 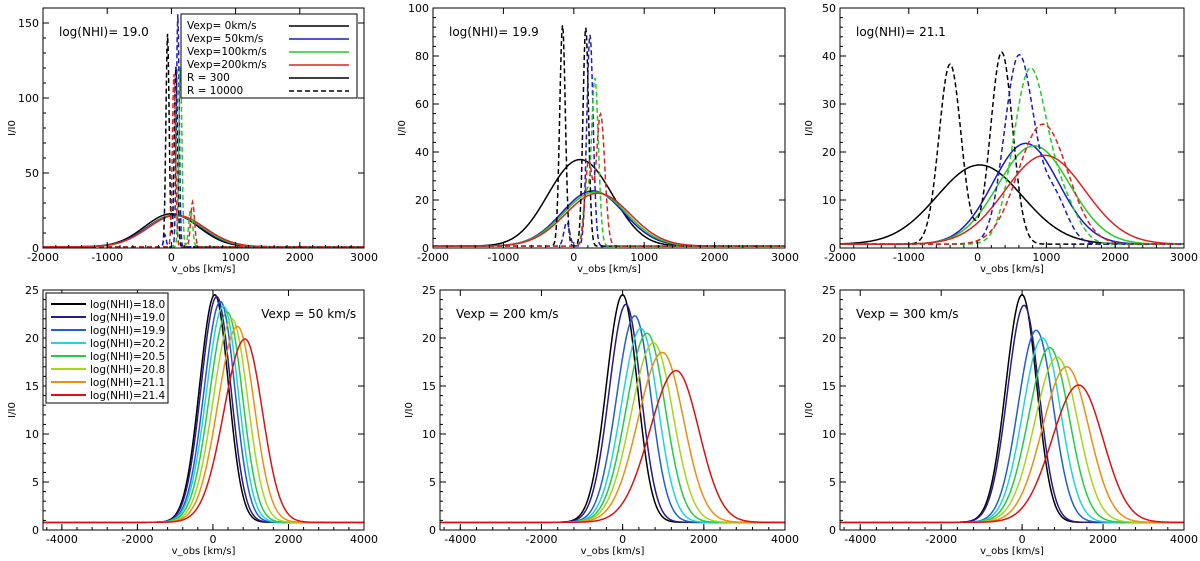 I want to click on legend-label: log(NHI)=19.0, so click(x=127, y=318).